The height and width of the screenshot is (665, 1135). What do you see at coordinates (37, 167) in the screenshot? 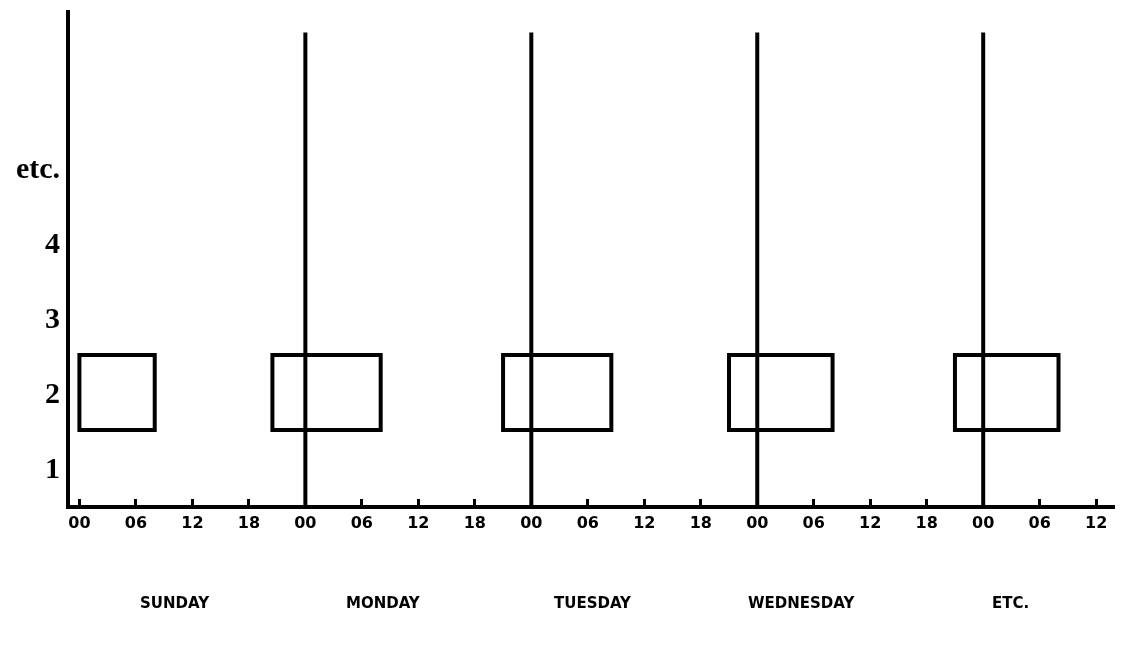
I see `y-tick-label: etc.` at bounding box center [37, 167].